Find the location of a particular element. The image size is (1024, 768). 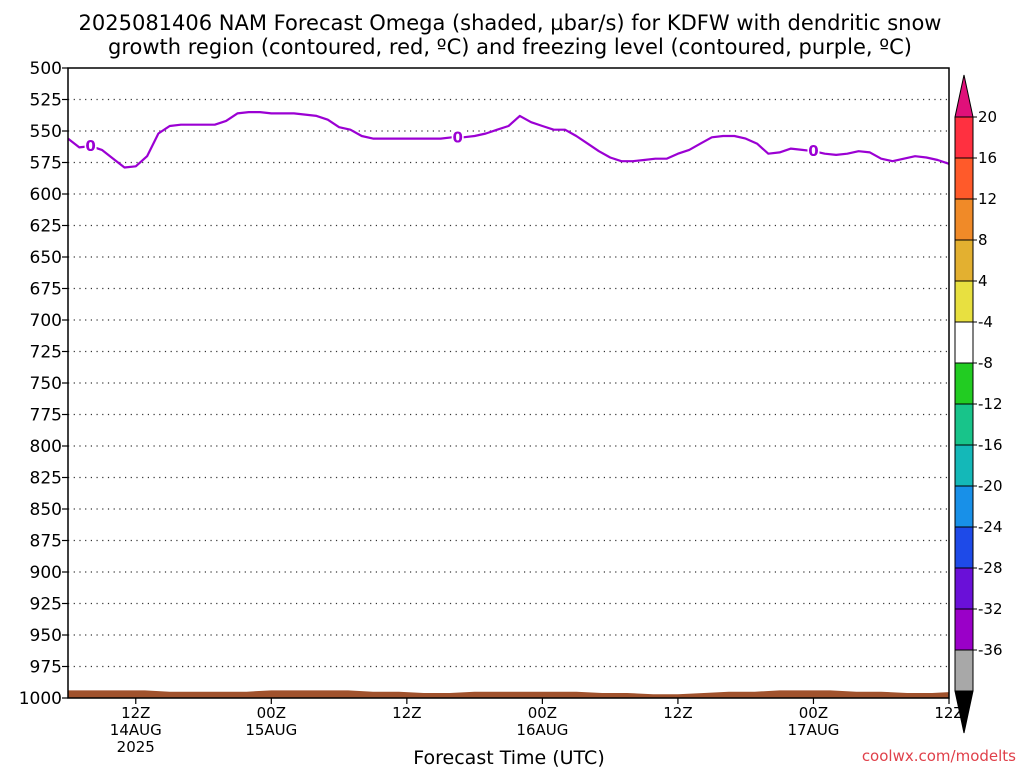

contour-label-2: 0 is located at coordinates (813, 151).